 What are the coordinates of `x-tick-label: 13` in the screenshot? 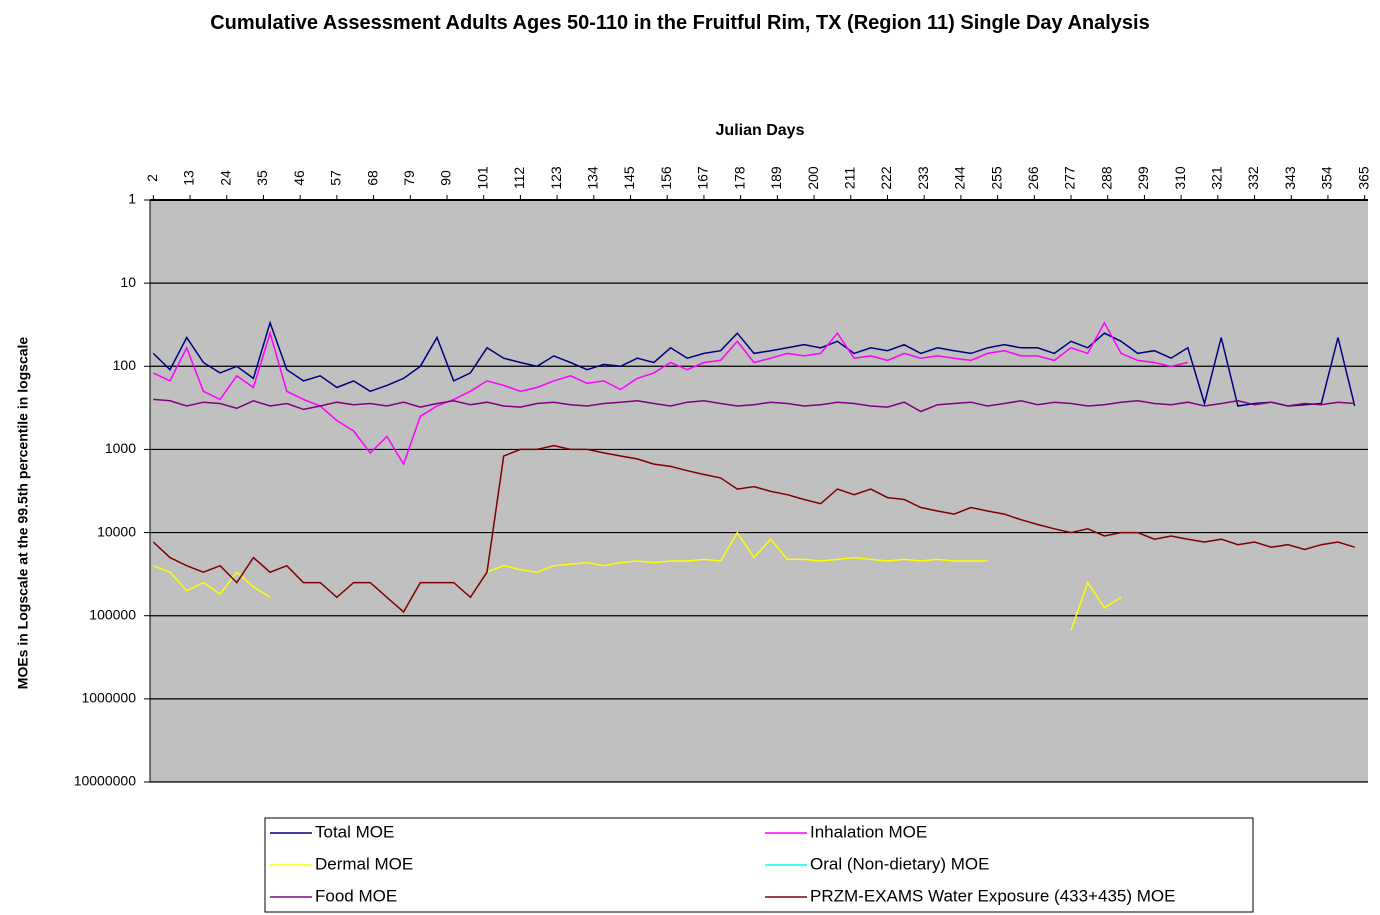 It's located at (189, 178).